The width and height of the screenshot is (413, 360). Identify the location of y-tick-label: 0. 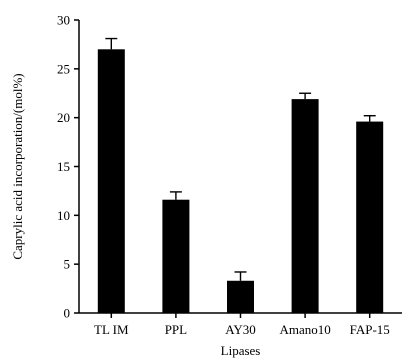
(67, 313).